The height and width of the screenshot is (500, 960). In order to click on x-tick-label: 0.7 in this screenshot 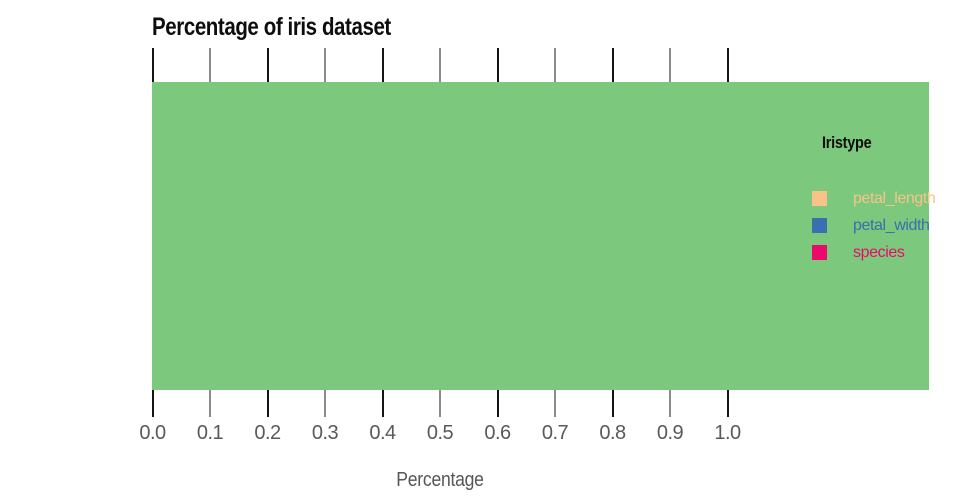, I will do `click(555, 433)`.